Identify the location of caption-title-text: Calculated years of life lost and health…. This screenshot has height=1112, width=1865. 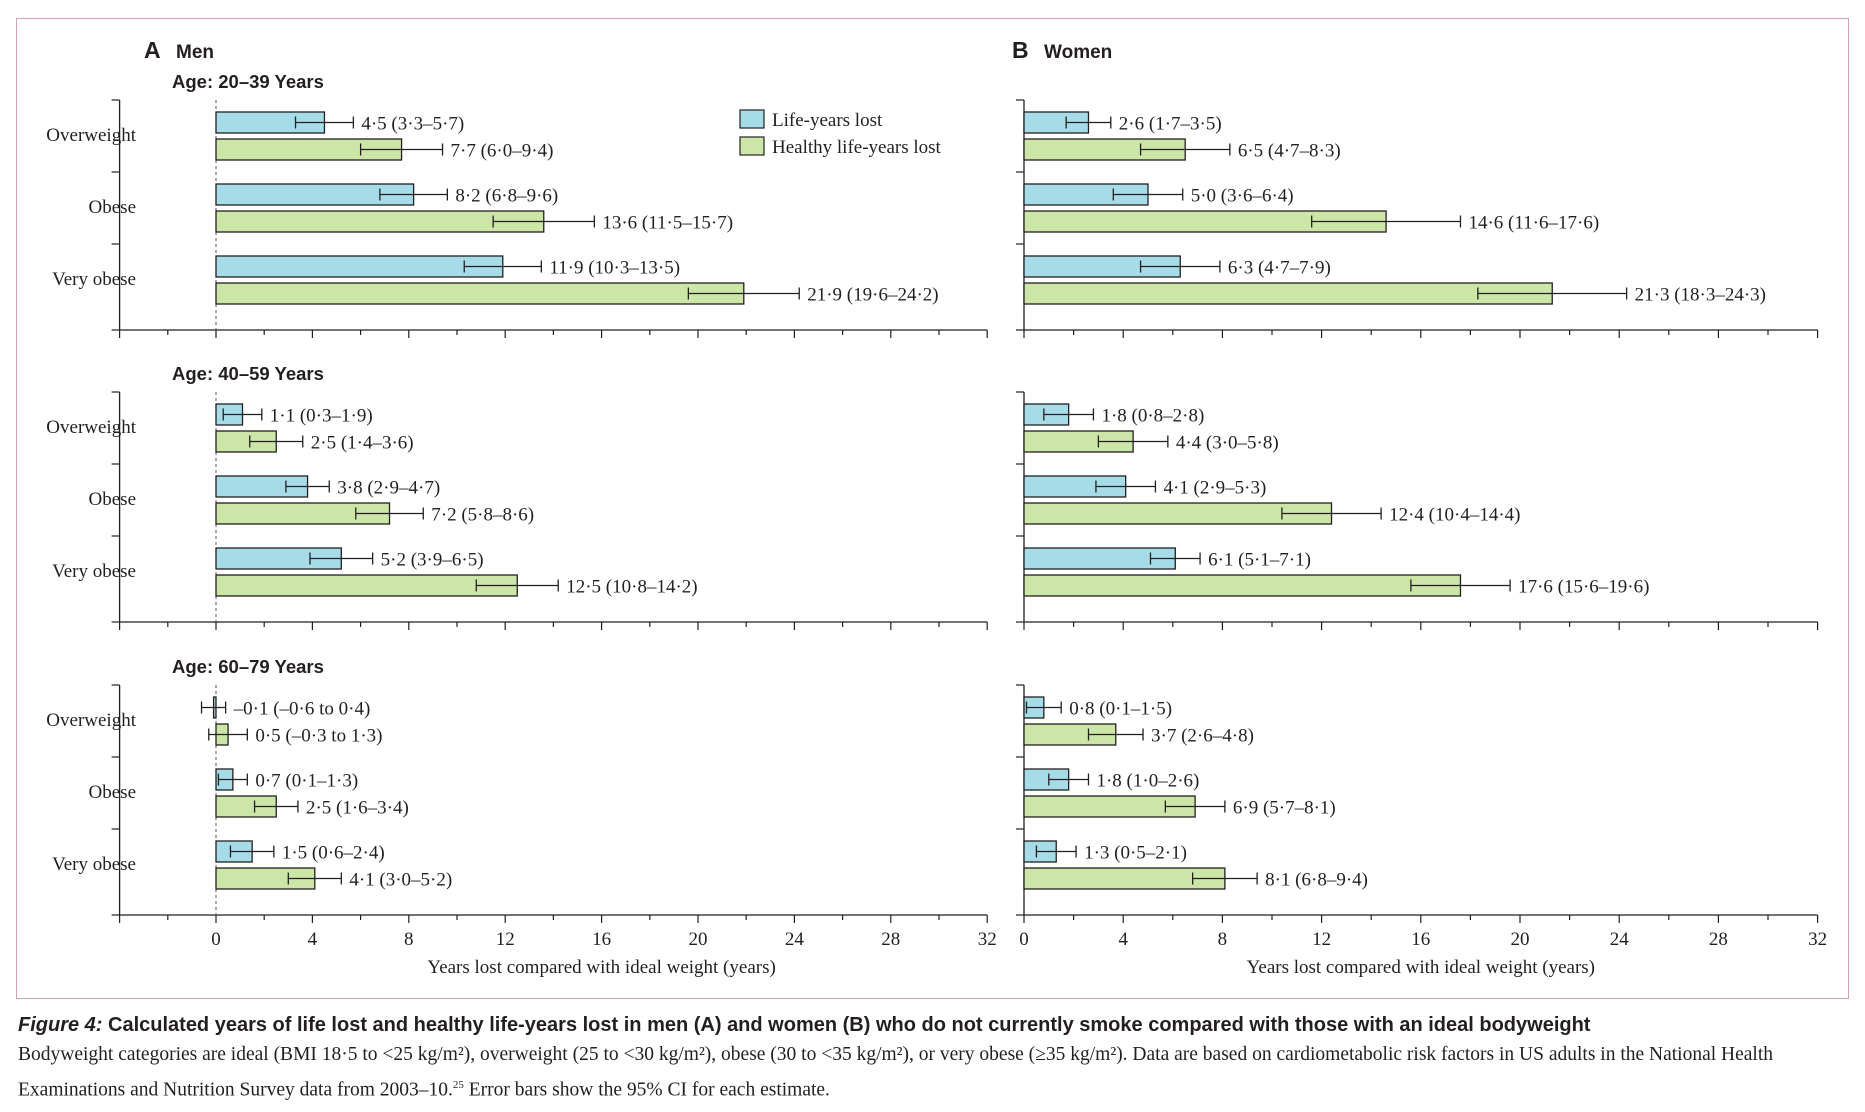
(846, 1025).